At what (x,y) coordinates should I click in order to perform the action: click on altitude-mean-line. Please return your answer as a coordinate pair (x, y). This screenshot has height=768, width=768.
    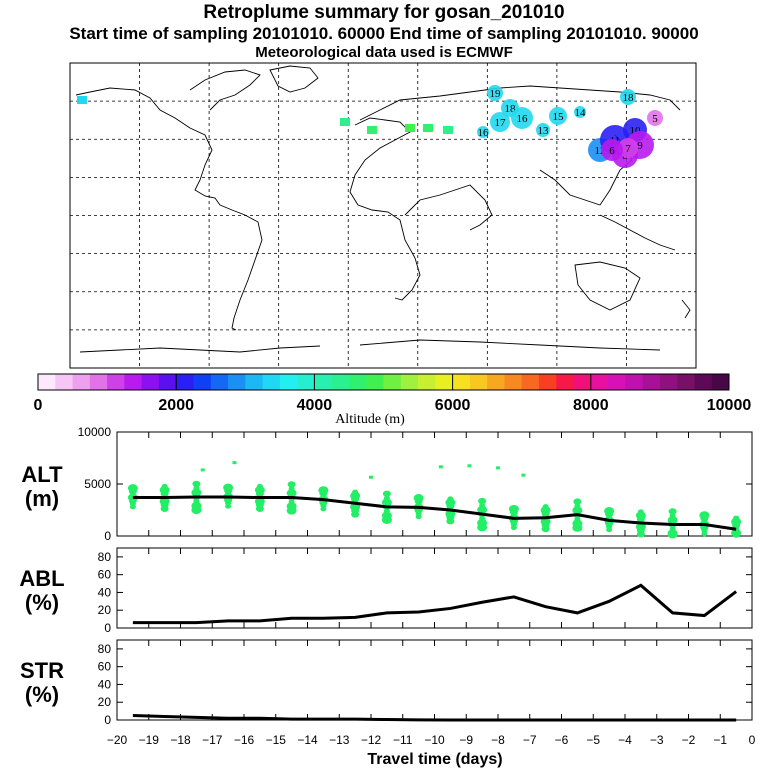
    Looking at the image, I should click on (434, 513).